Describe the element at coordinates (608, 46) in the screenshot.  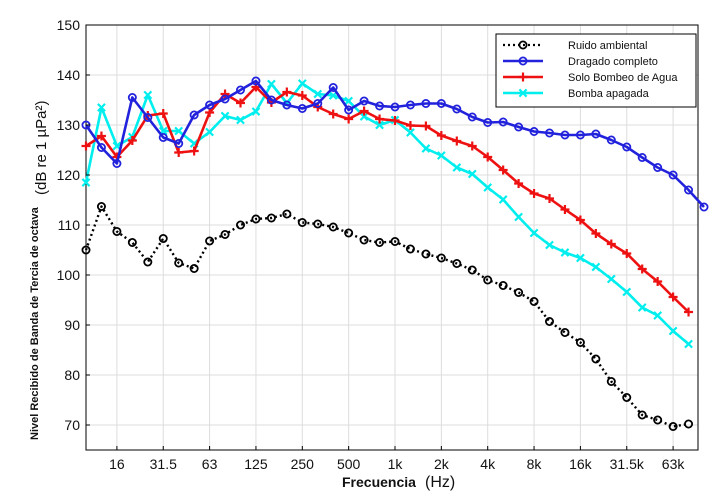
I see `legend-entry: Ruido ambiental` at that location.